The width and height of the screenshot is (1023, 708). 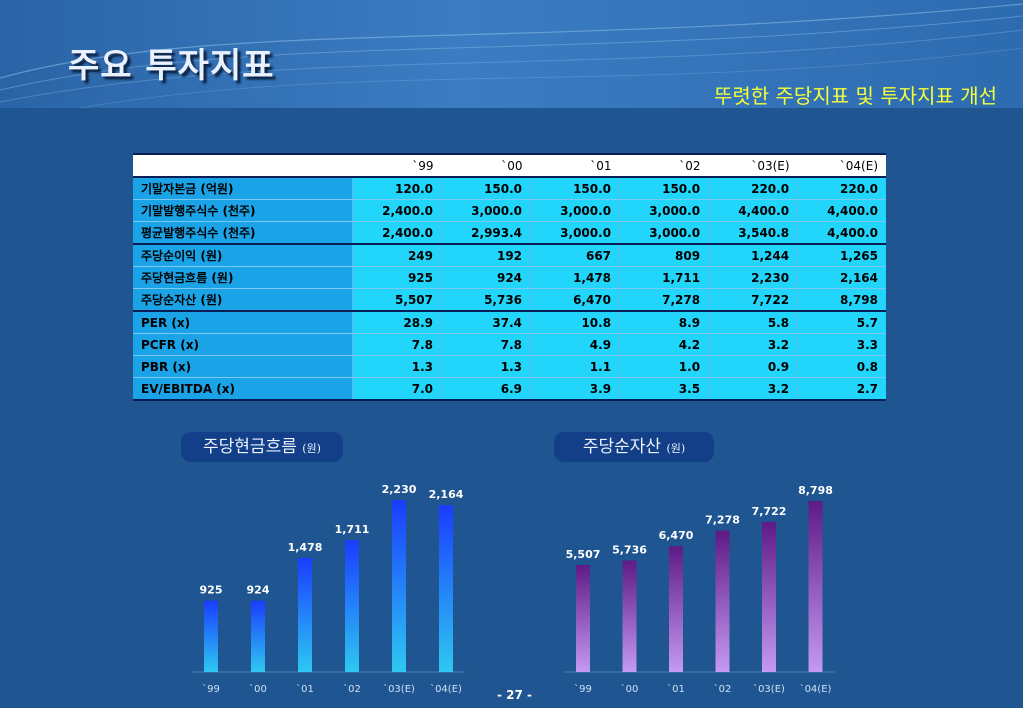 I want to click on table-row: PBR (x) 1.3 1.3 1.1 1.0 0.9 0.8, so click(x=509, y=366).